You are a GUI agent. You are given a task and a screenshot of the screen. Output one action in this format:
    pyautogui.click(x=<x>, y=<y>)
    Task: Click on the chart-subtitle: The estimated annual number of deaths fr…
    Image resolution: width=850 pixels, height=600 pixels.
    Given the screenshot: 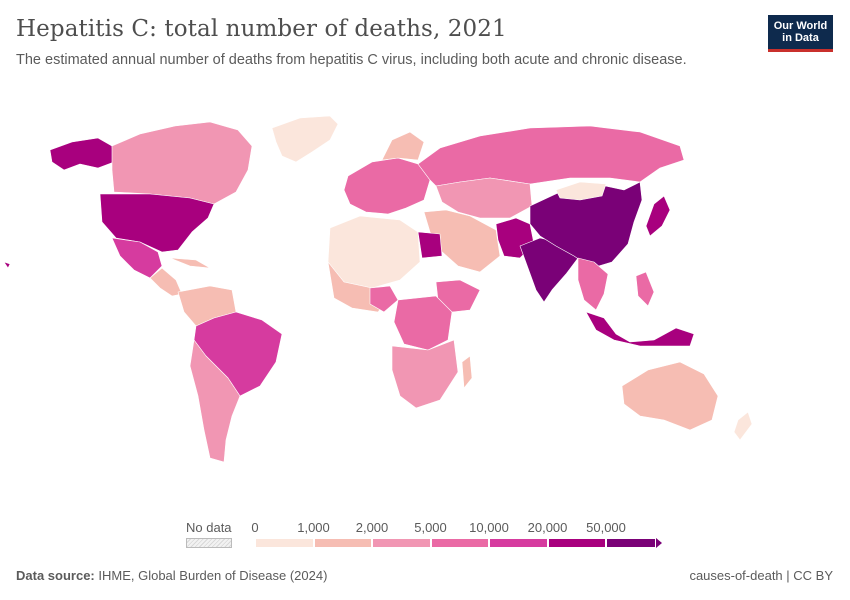 What is the action you would take?
    pyautogui.click(x=351, y=60)
    